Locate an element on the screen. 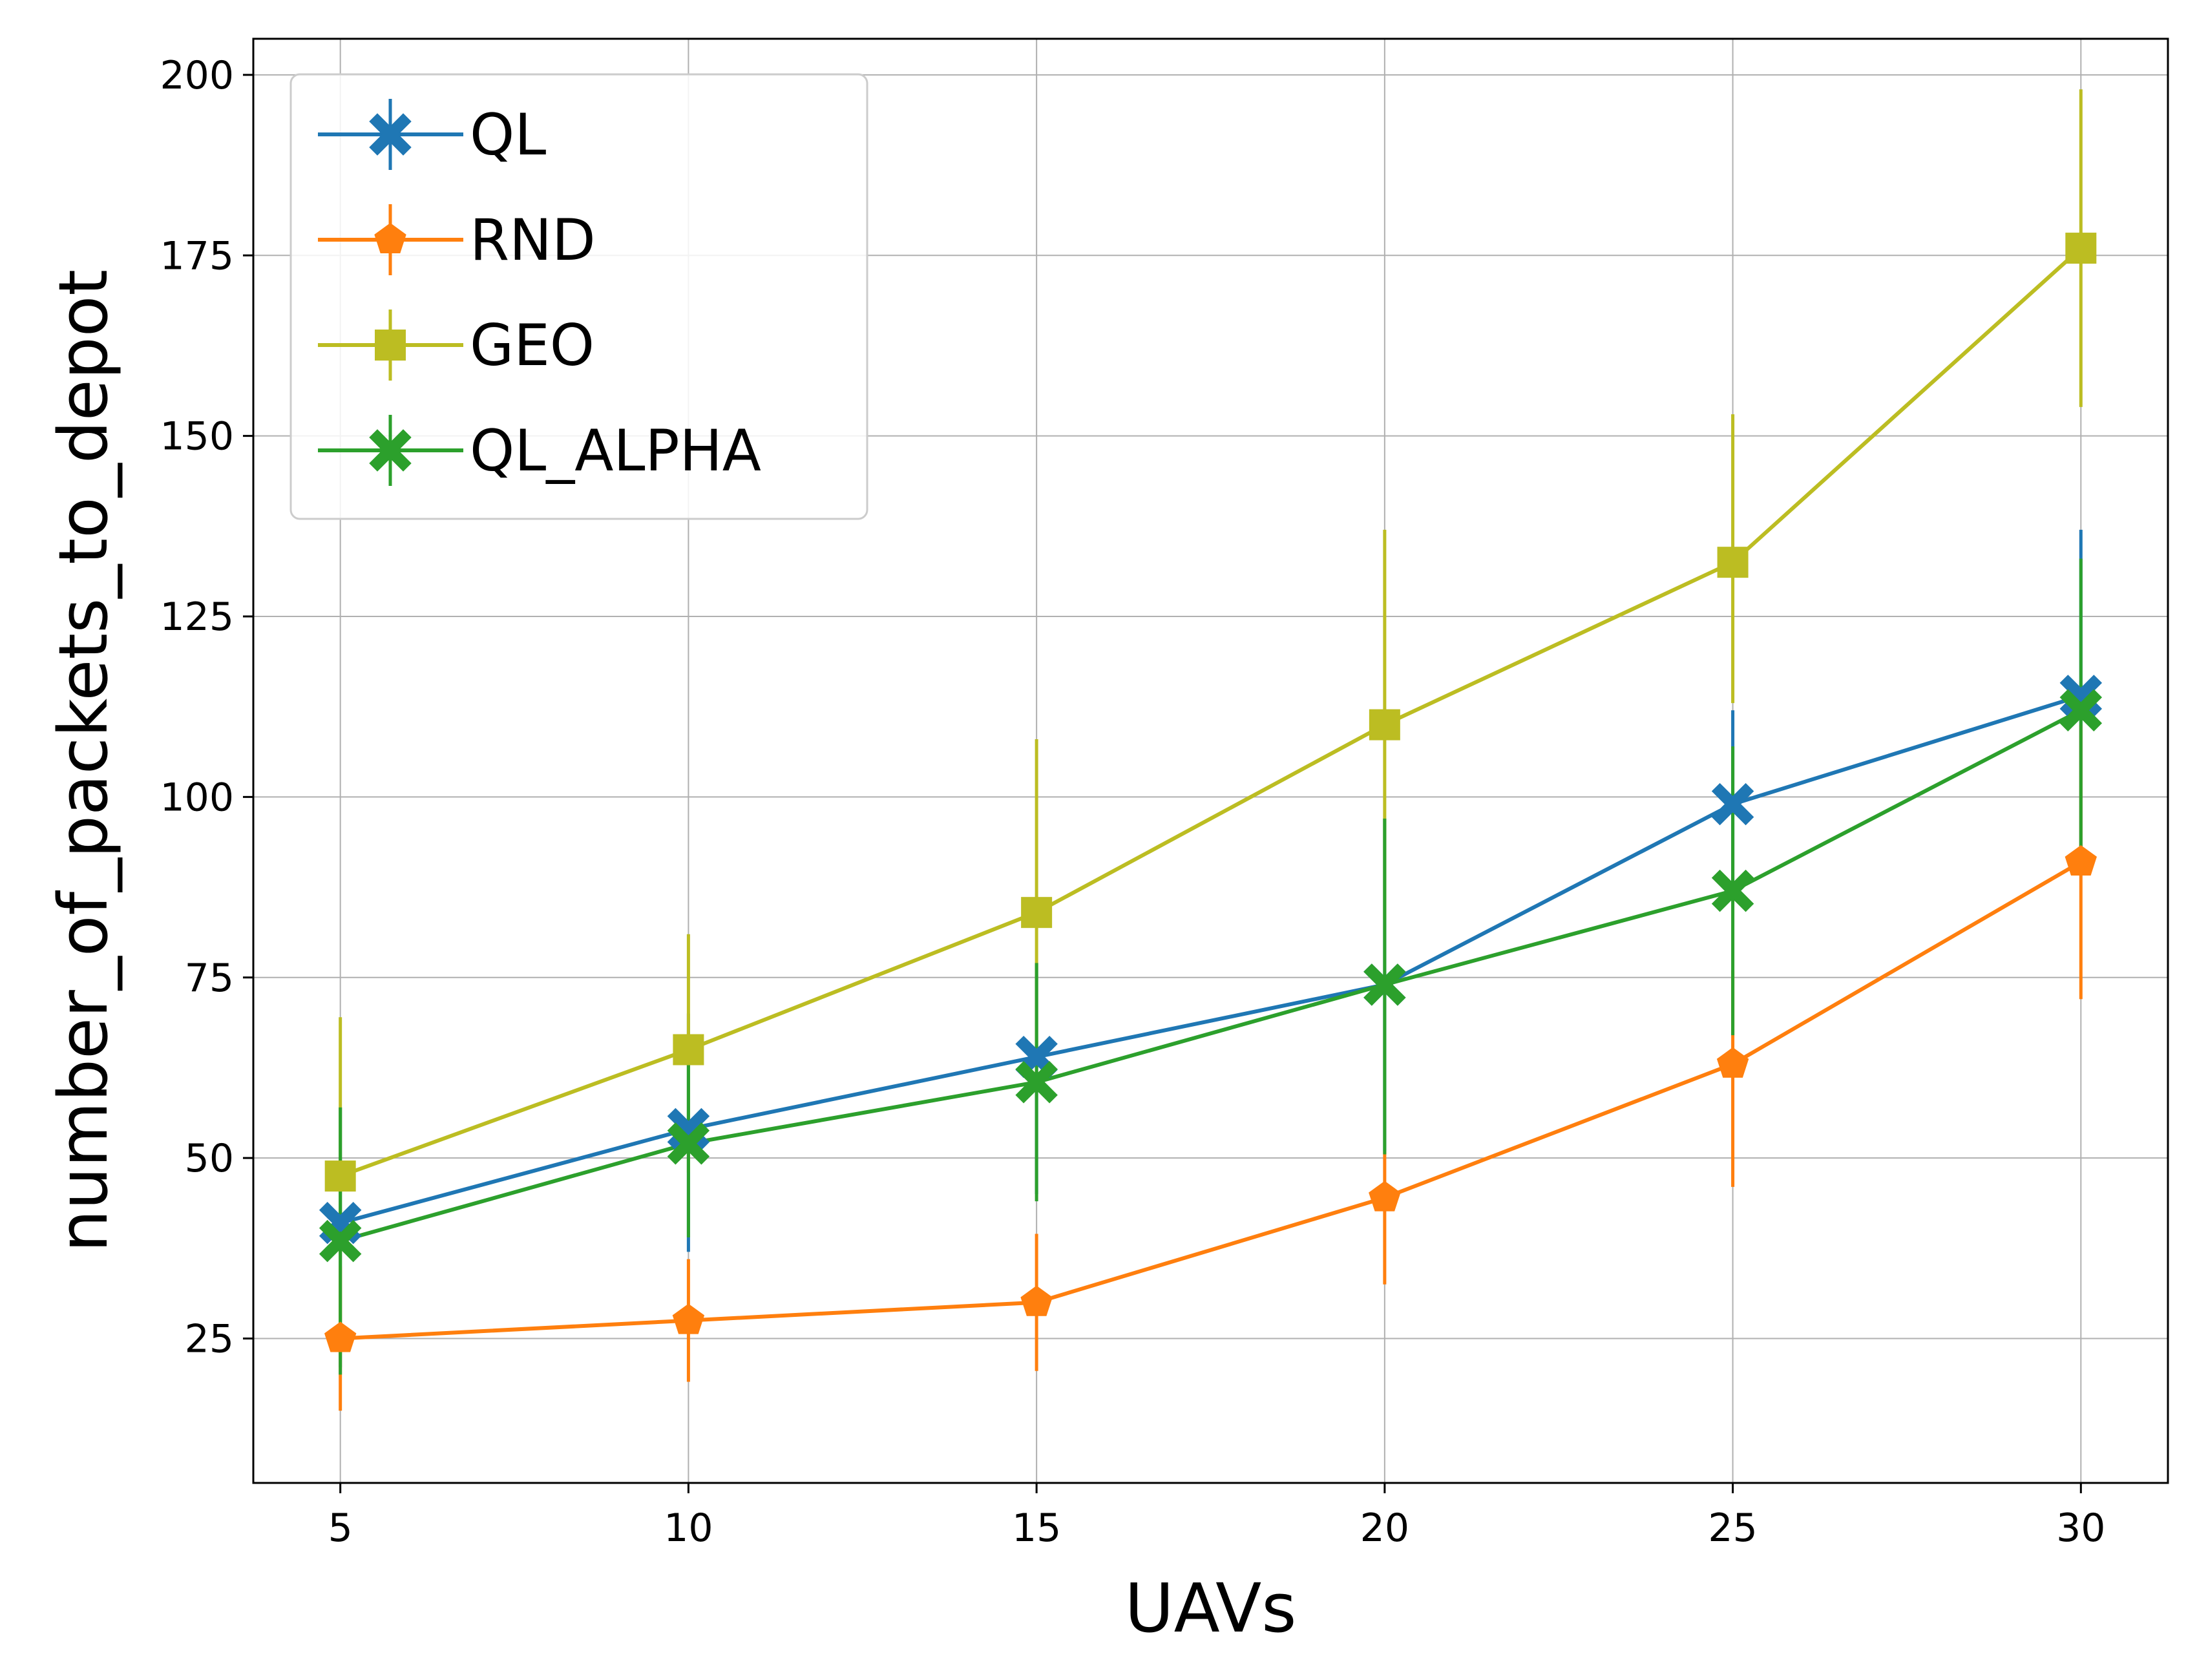 The height and width of the screenshot is (1680, 2197). legend-marker-geo is located at coordinates (390, 345).